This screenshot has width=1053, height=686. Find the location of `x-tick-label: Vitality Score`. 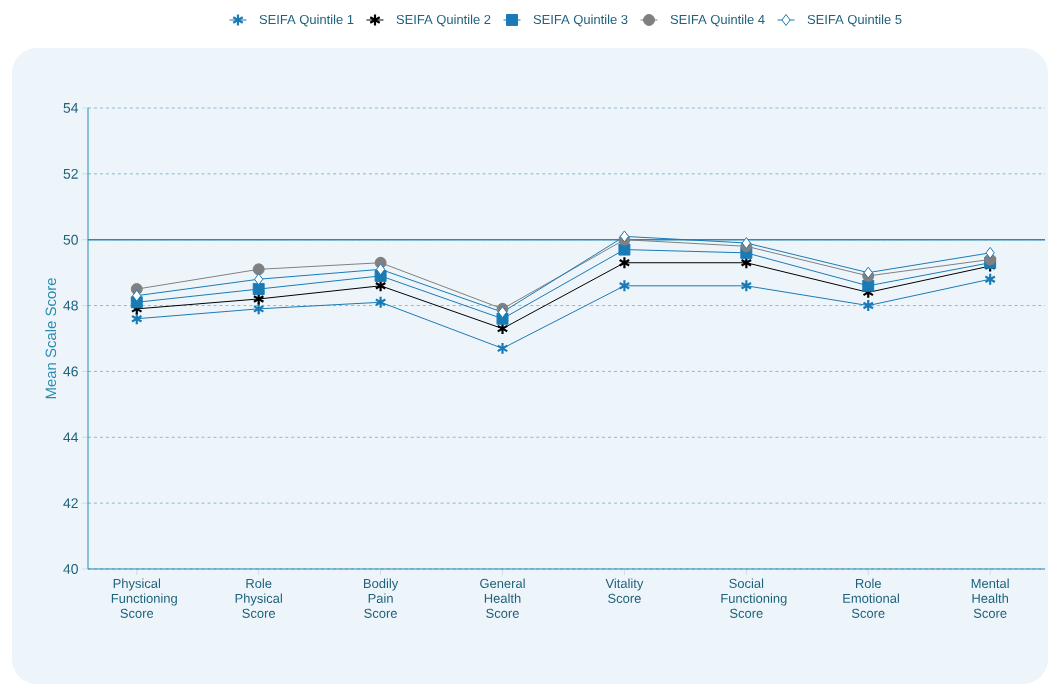

x-tick-label: Vitality Score is located at coordinates (624, 590).